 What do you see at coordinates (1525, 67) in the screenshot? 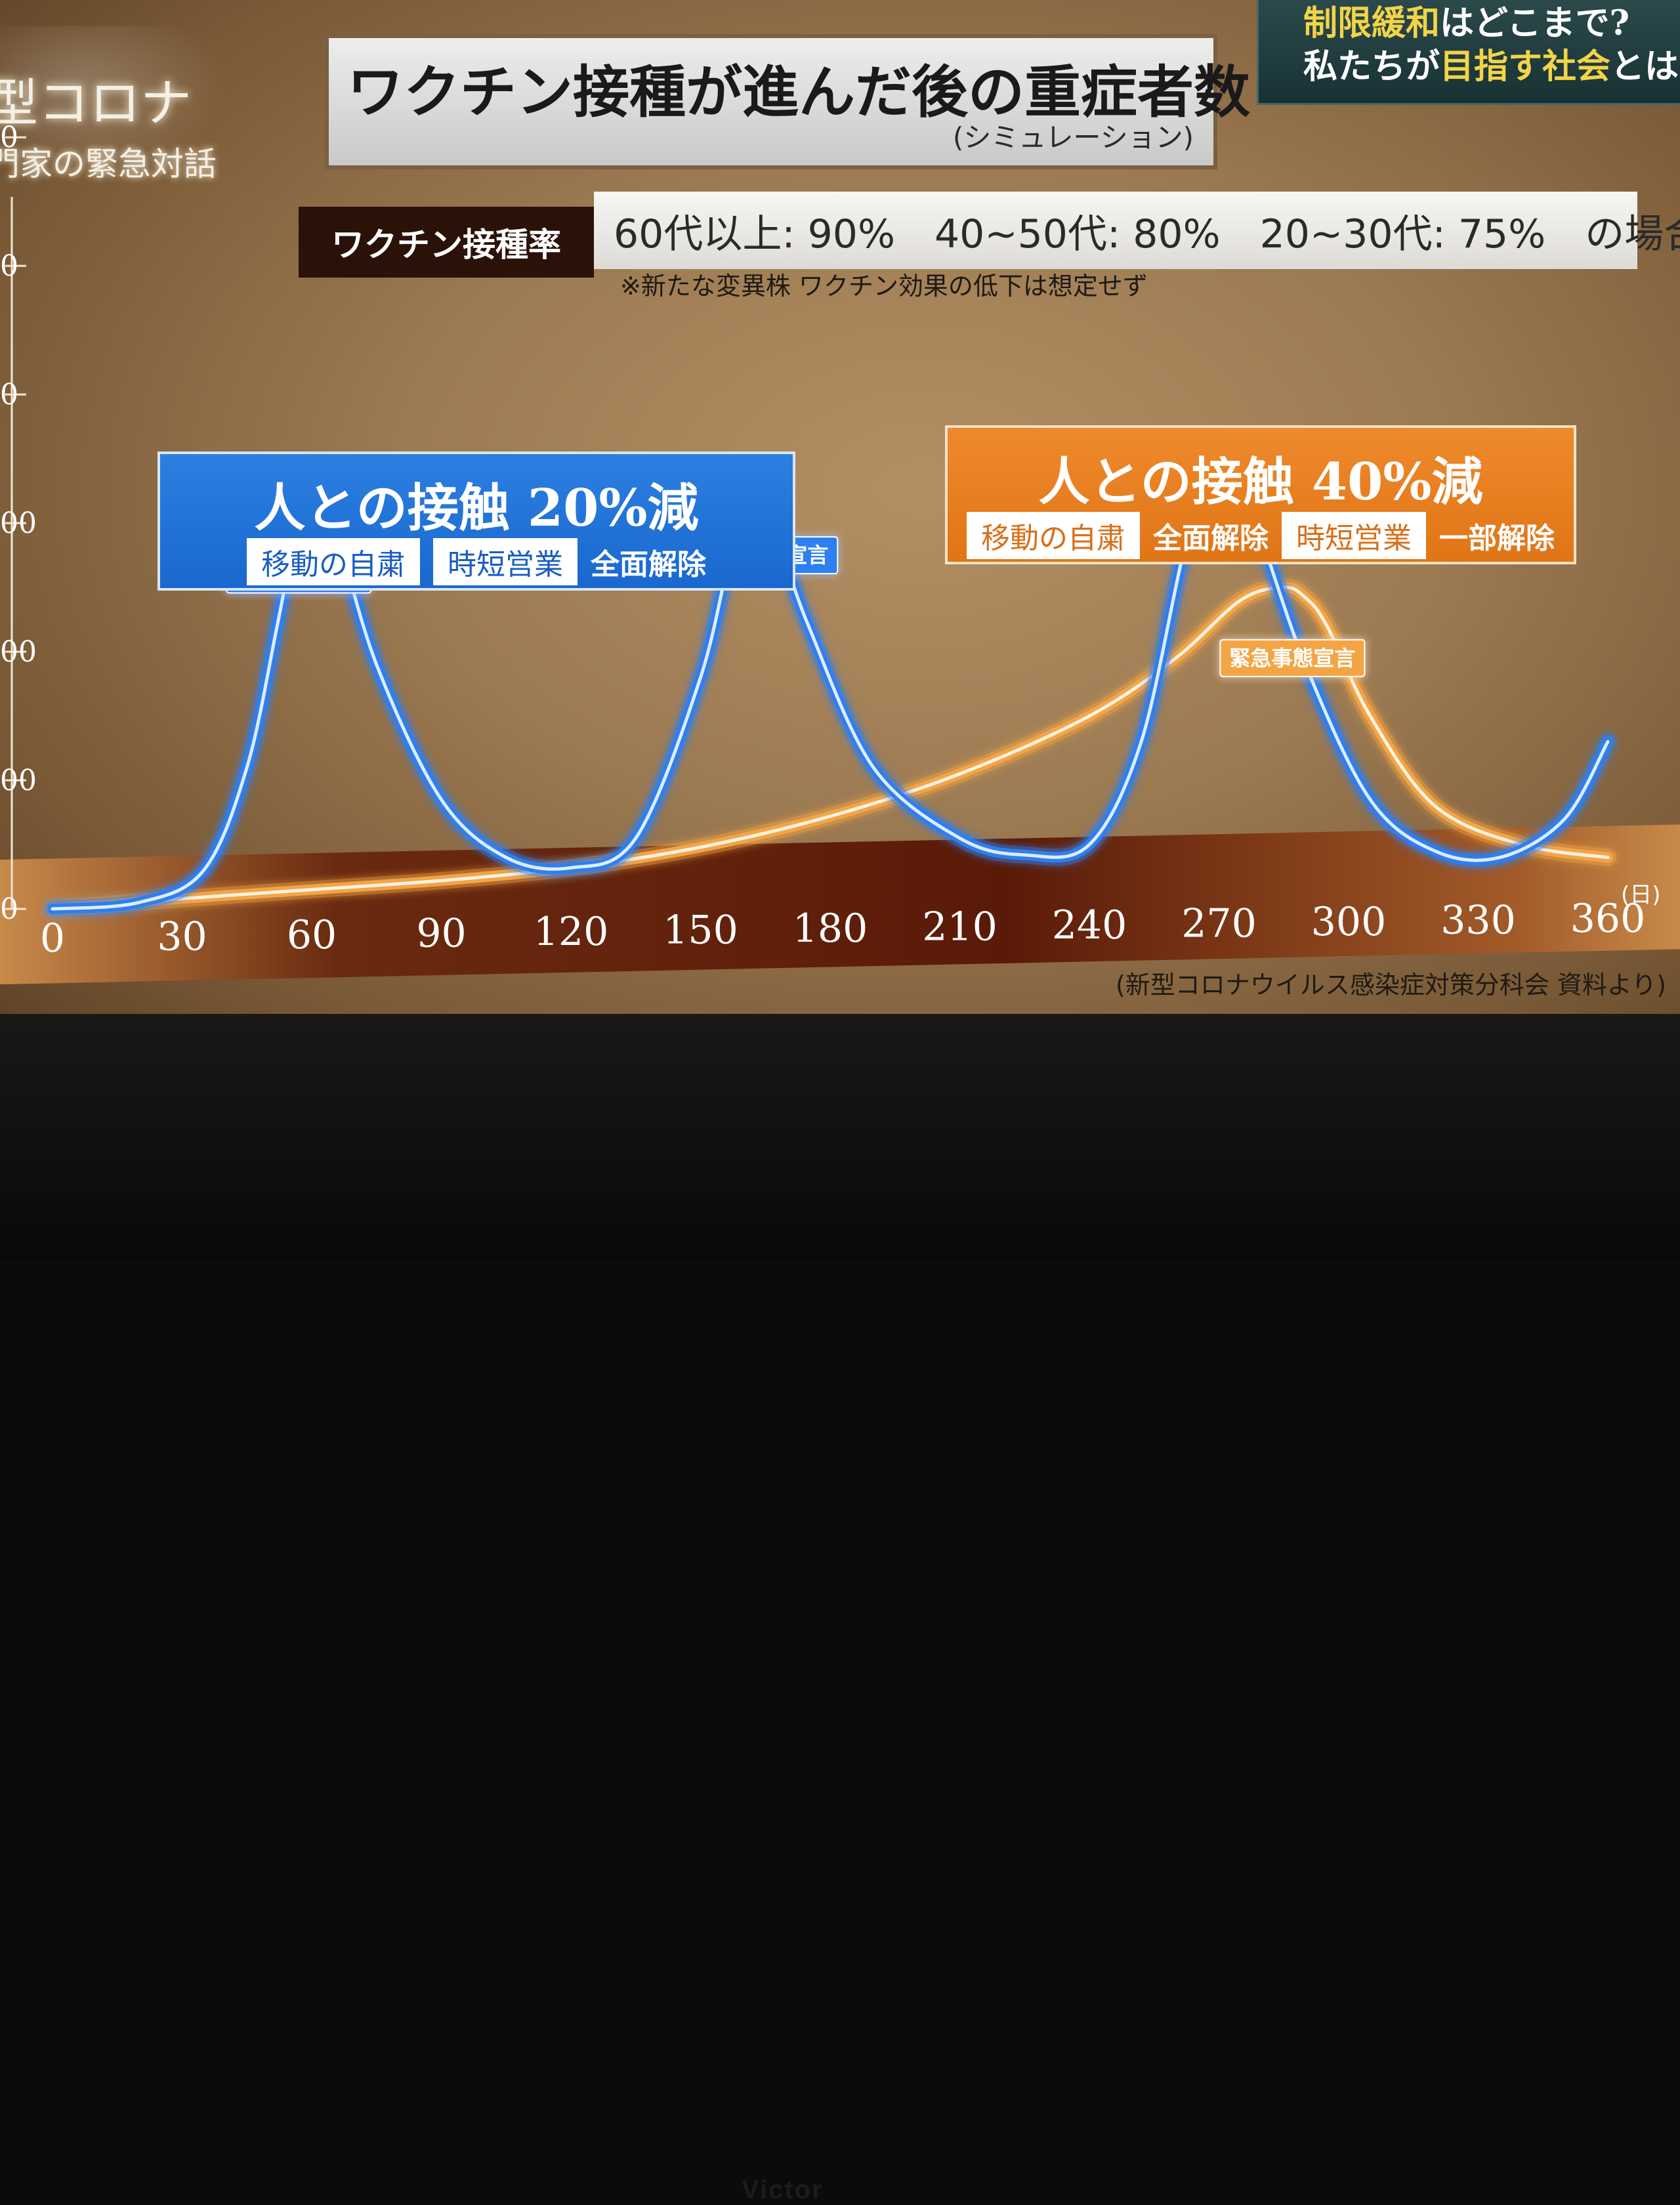
I see `topic-accent-2: 目指す社会` at bounding box center [1525, 67].